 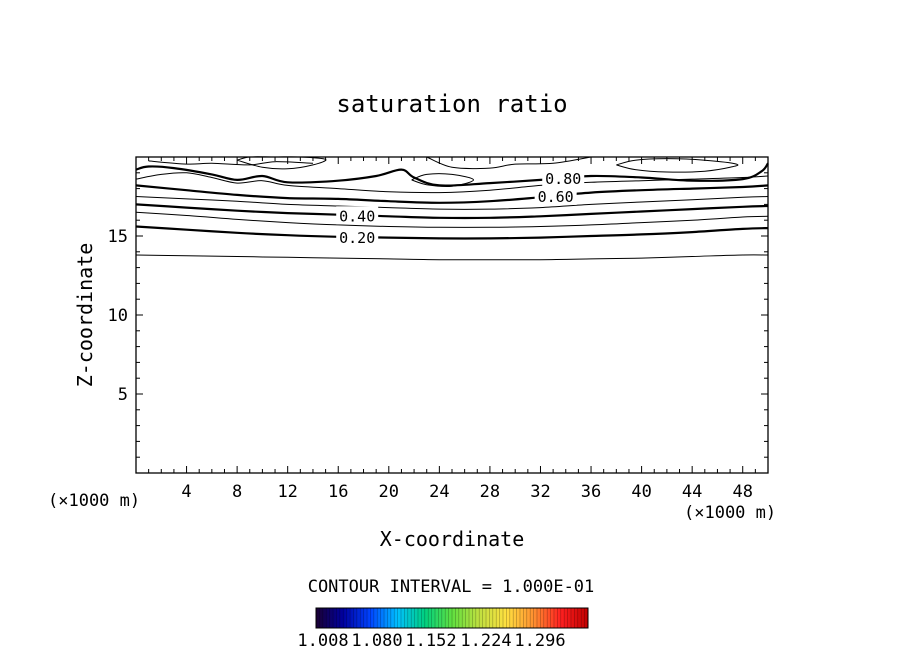 What do you see at coordinates (186, 492) in the screenshot?
I see `x-tick-label: 4` at bounding box center [186, 492].